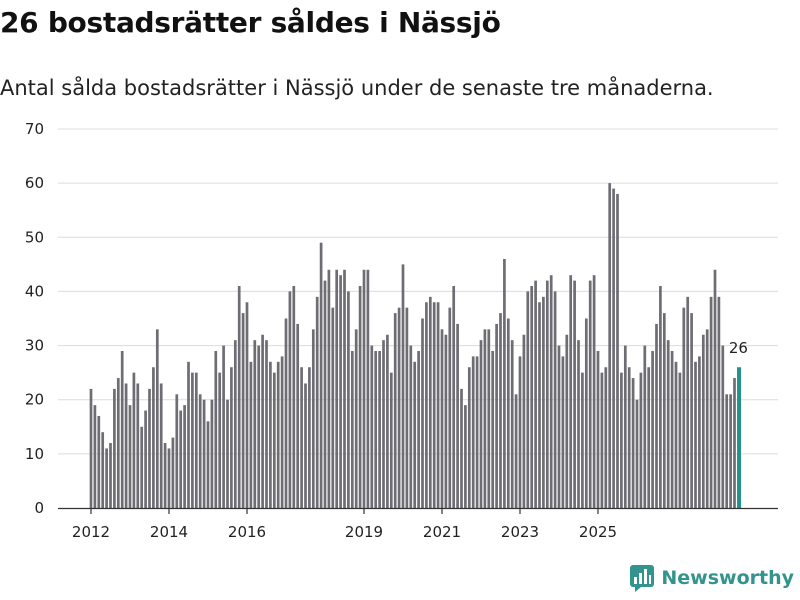 The width and height of the screenshot is (800, 600). What do you see at coordinates (34, 237) in the screenshot?
I see `y-tick-label: 50` at bounding box center [34, 237].